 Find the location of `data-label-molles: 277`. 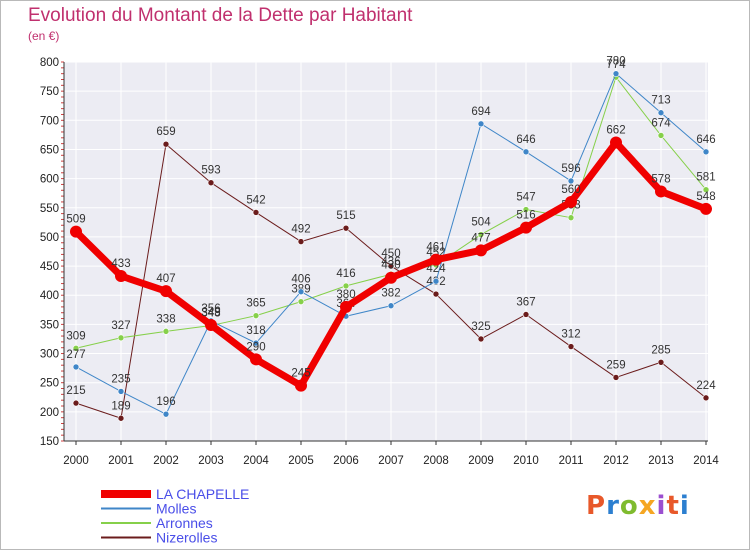

data-label-molles: 277 is located at coordinates (75, 355).